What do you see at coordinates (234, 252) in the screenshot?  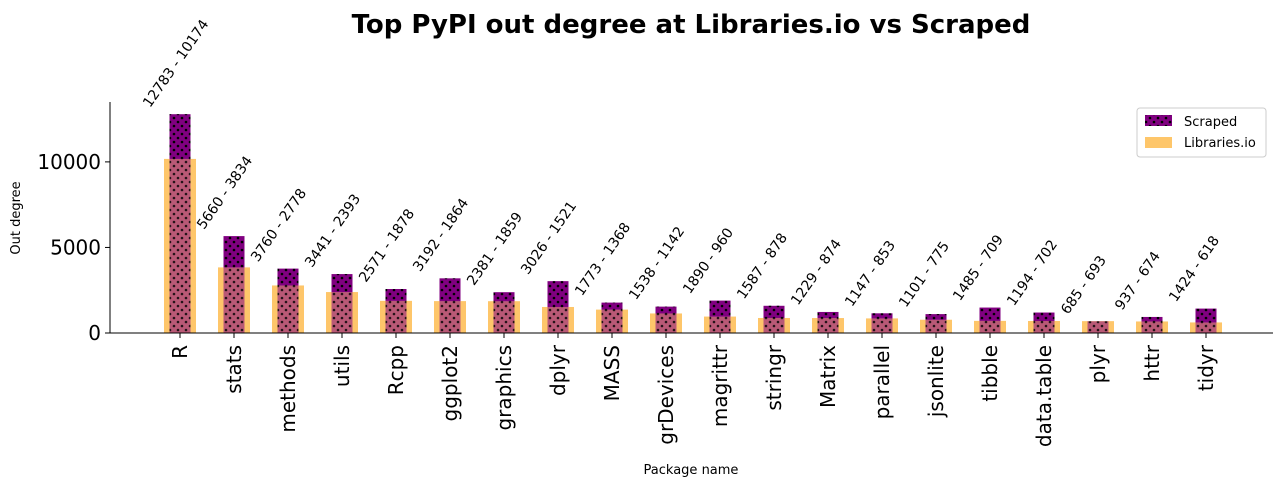 I see `bar-scraped-top-pattern-stats` at bounding box center [234, 252].